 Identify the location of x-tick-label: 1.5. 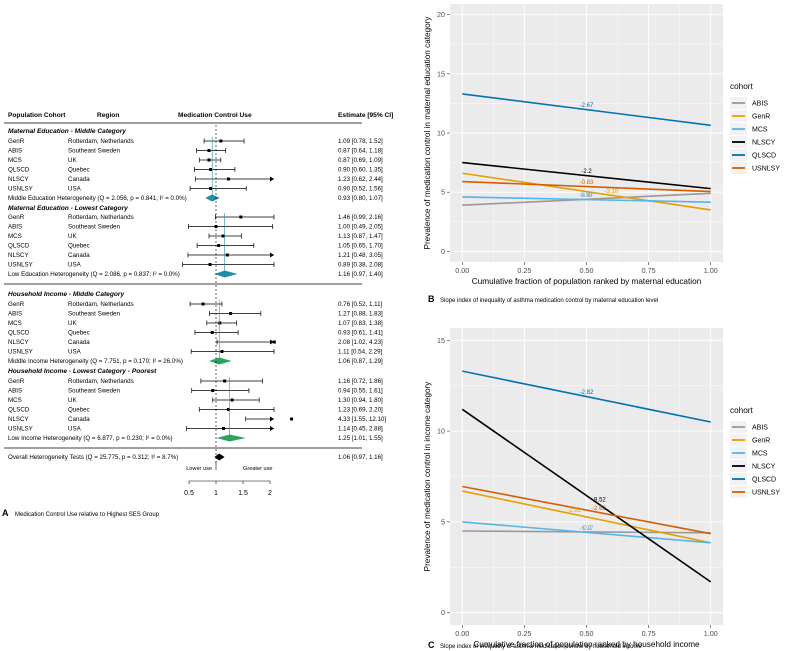
(243, 493).